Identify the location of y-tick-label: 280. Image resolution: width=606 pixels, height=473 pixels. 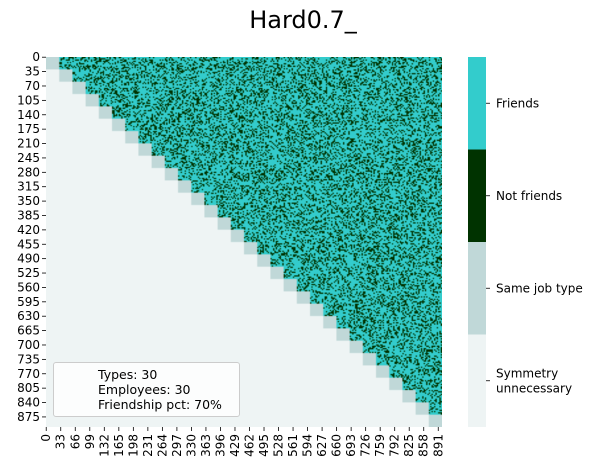
(28, 172).